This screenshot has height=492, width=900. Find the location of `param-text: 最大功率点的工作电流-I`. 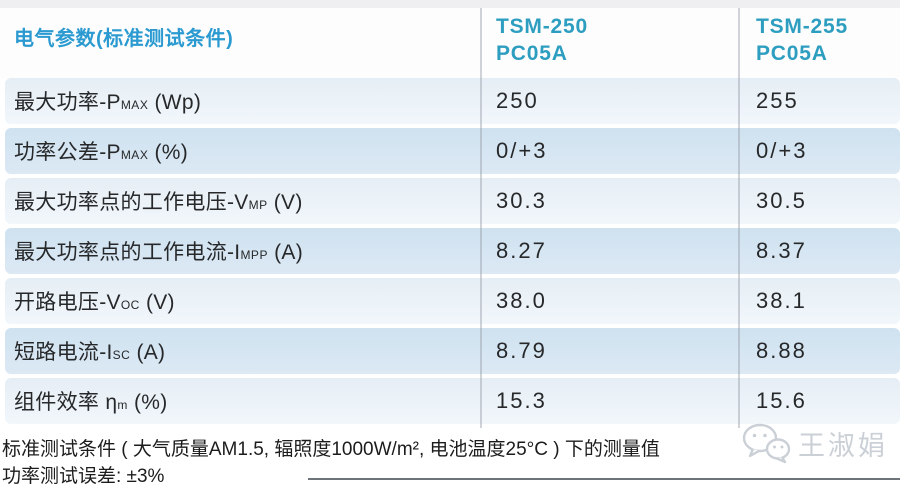

param-text: 最大功率点的工作电流-I is located at coordinates (127, 252).